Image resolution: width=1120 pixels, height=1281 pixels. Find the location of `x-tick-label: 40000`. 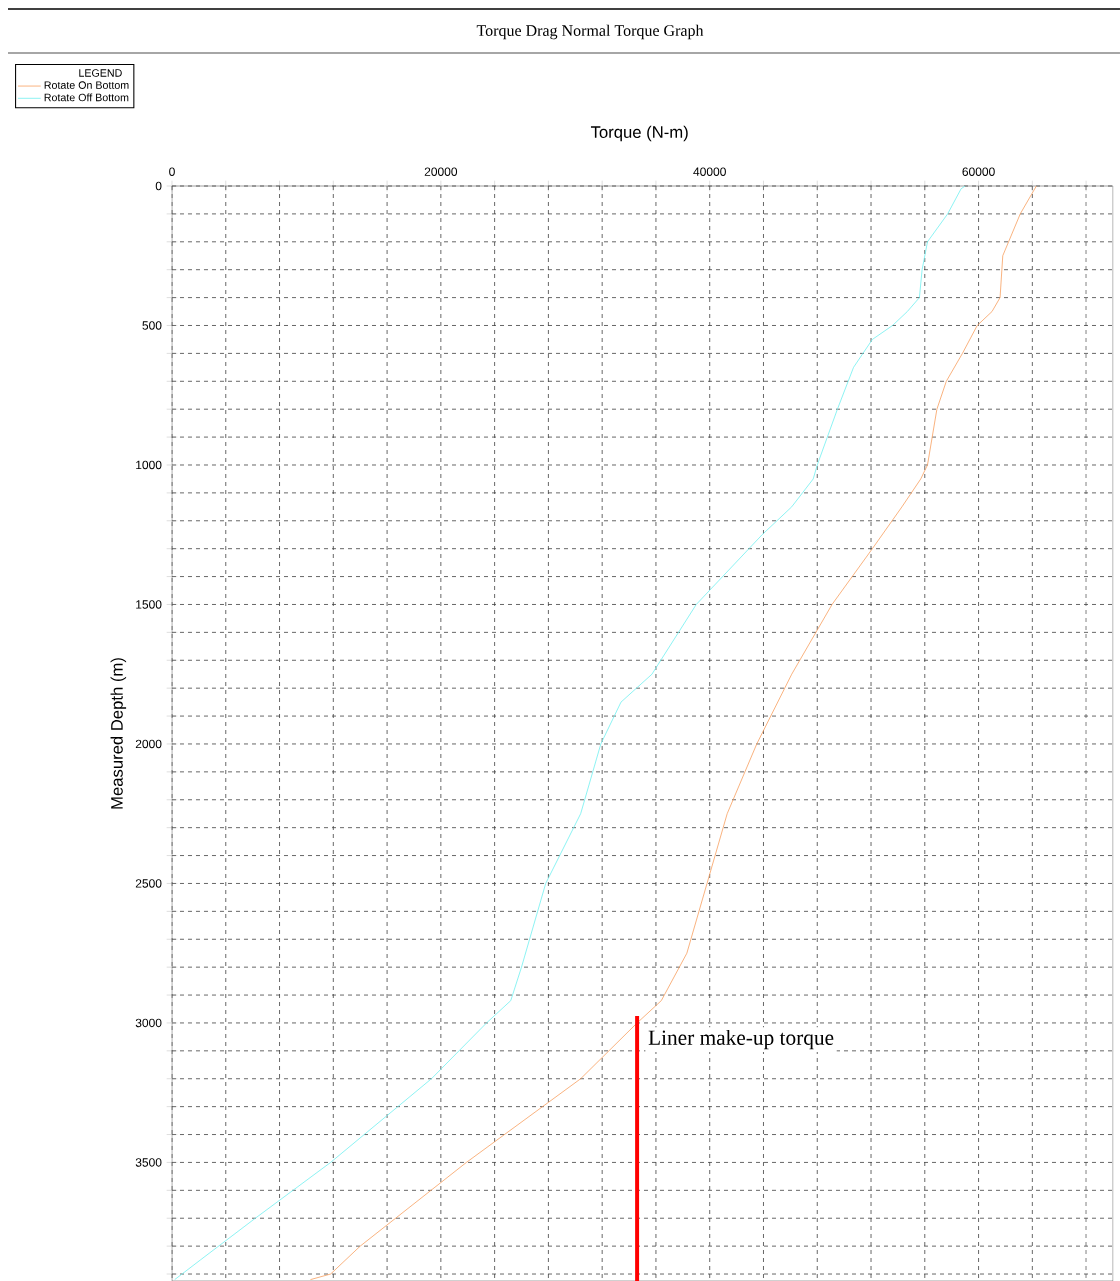

x-tick-label: 40000 is located at coordinates (709, 171).